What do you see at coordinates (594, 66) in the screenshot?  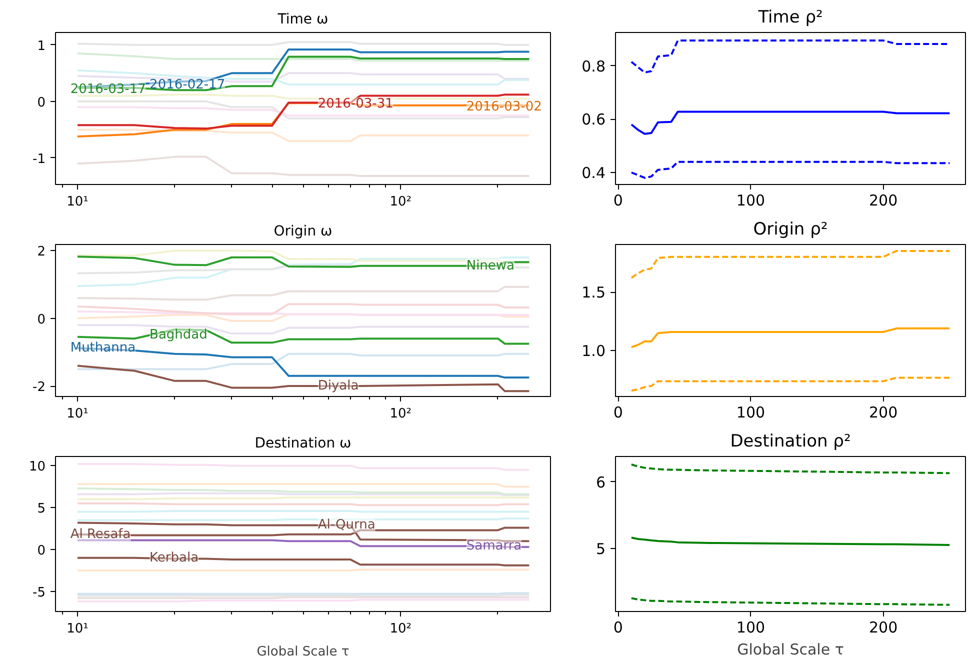 I see `y-tick-label: 0.8` at bounding box center [594, 66].